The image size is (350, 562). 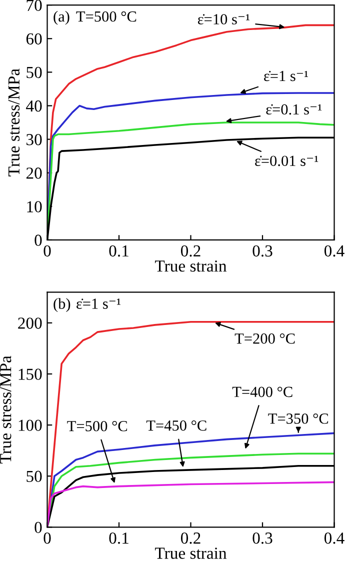 I want to click on annotation: T=400 °C, so click(x=262, y=392).